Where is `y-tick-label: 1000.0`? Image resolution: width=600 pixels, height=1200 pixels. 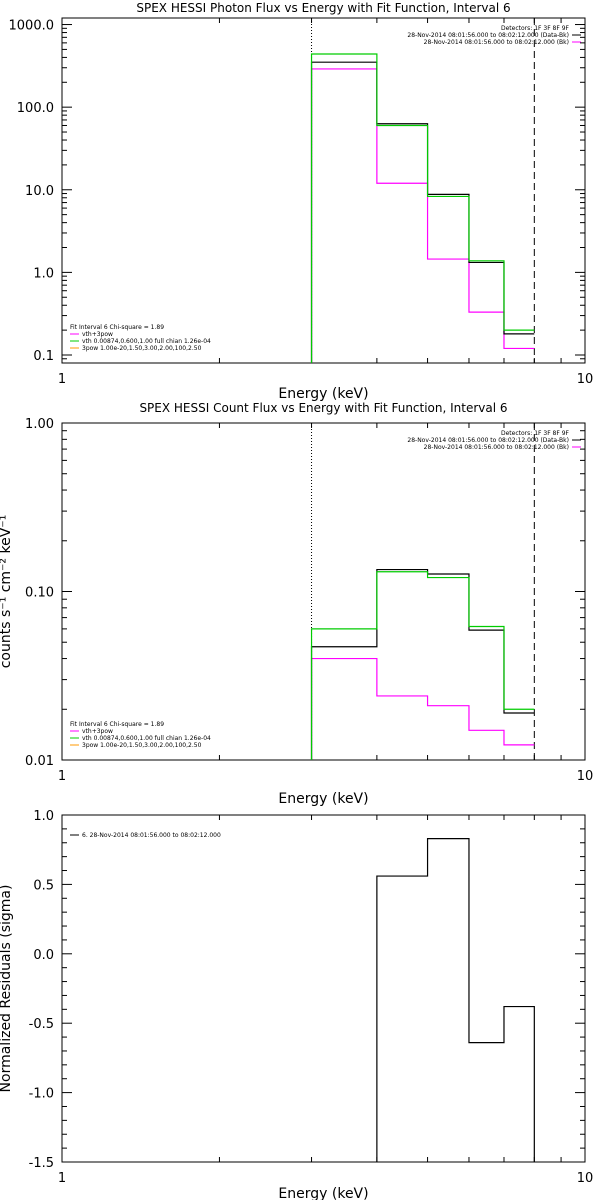
y-tick-label: 1000.0 is located at coordinates (32, 26).